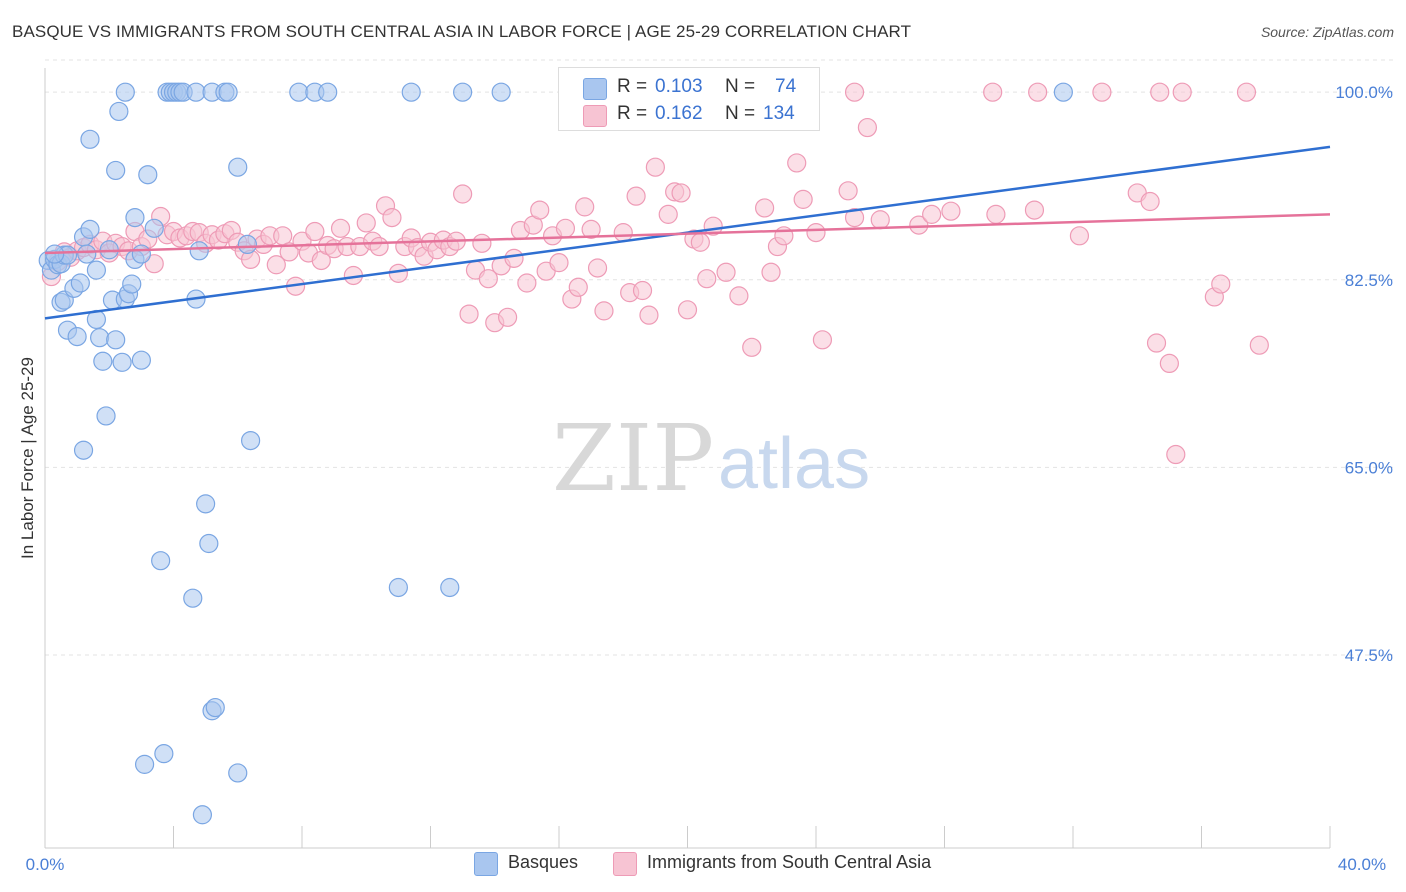 Image resolution: width=1406 pixels, height=892 pixels. I want to click on legend-label-immigrants: Immigrants from South Central Asia, so click(789, 862).